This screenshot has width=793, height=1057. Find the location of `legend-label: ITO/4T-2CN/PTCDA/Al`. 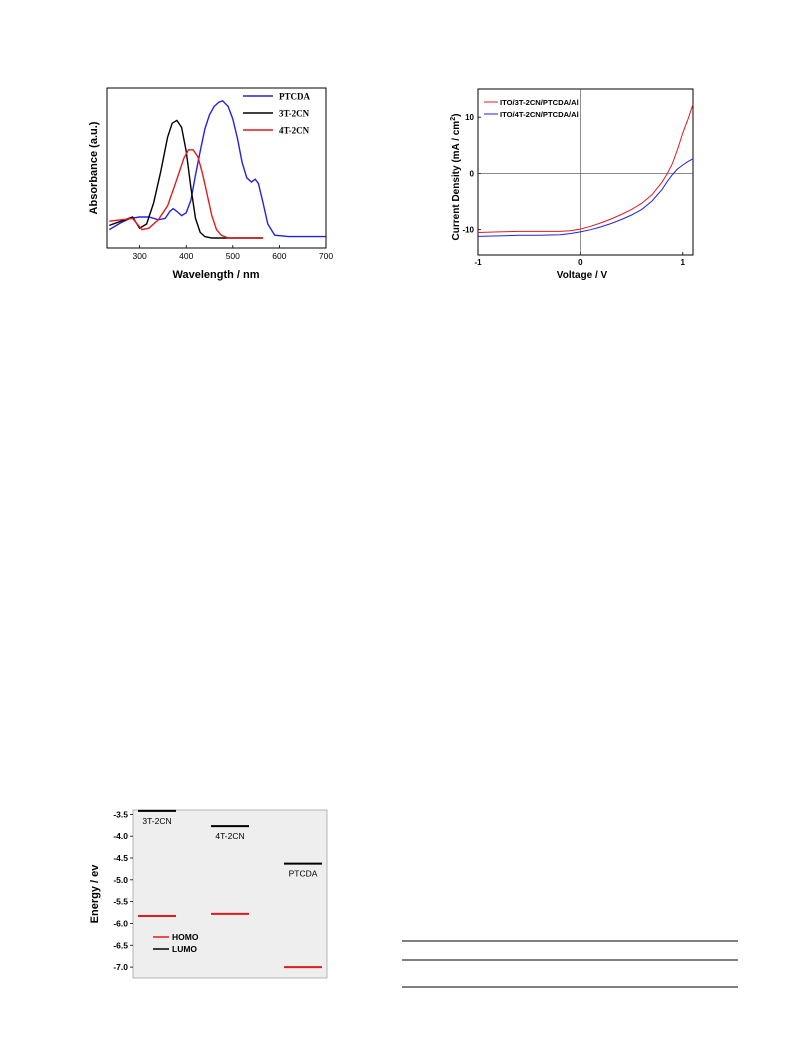

legend-label: ITO/4T-2CN/PTCDA/Al is located at coordinates (539, 114).